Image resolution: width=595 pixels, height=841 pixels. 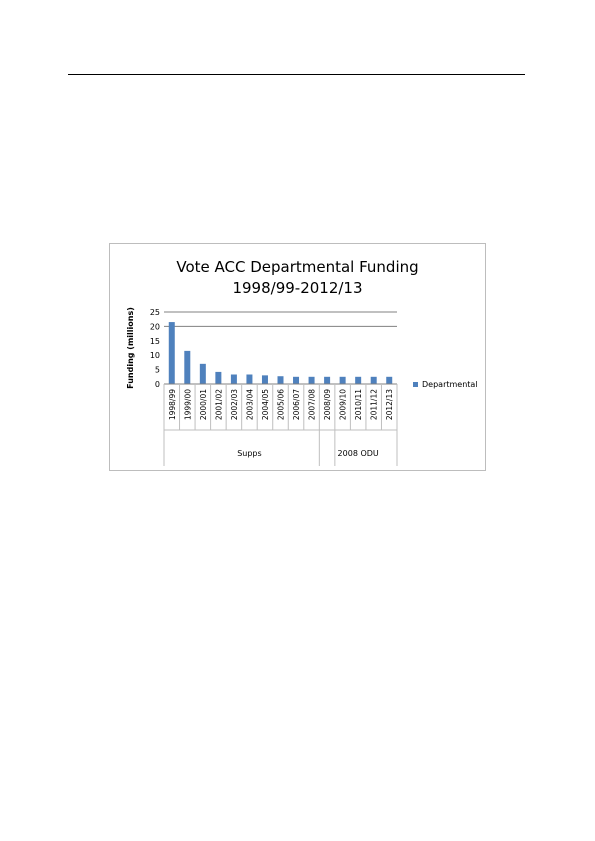 I want to click on x-tick-label: 2001/02, so click(x=218, y=404).